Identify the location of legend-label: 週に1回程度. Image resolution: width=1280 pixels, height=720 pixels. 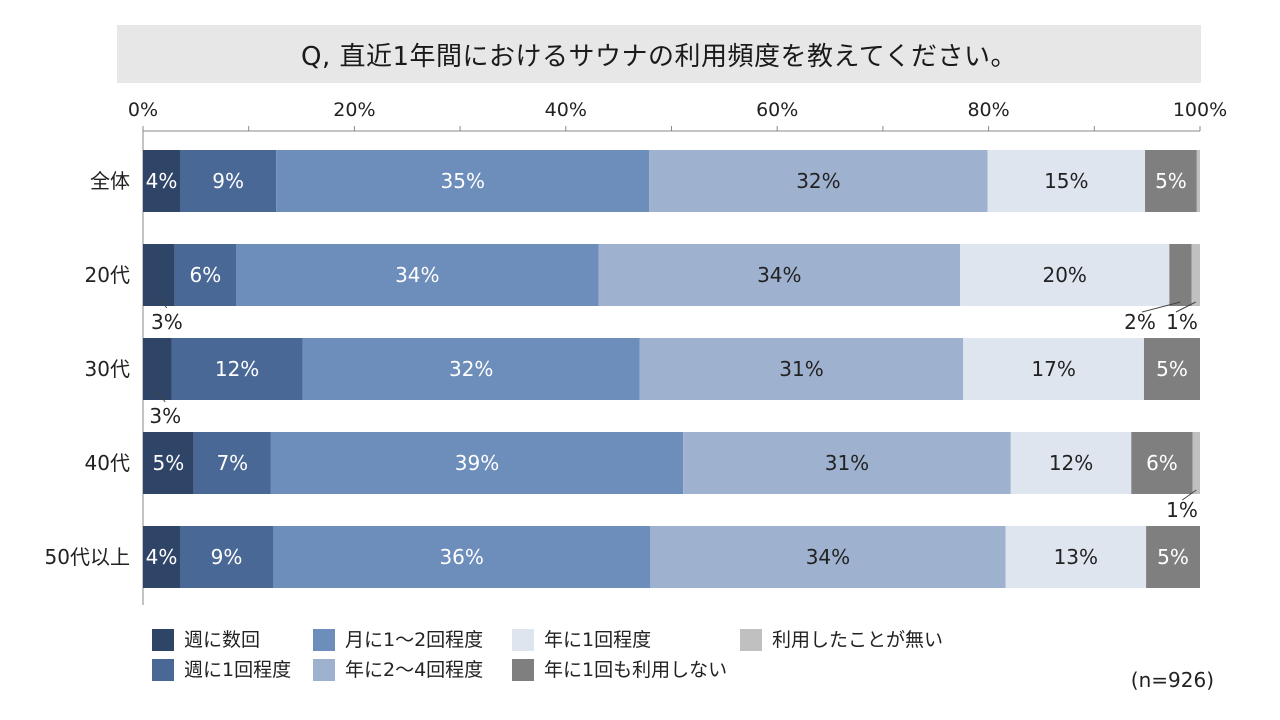
(237, 670).